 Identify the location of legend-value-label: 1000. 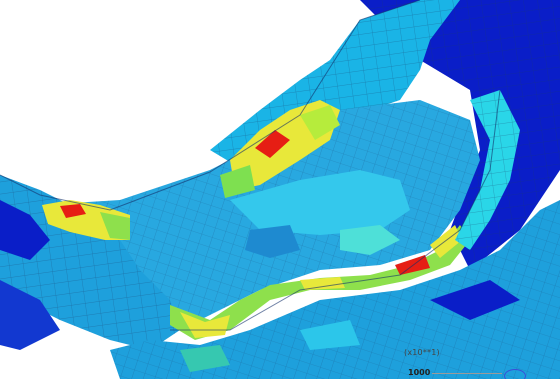
(419, 372).